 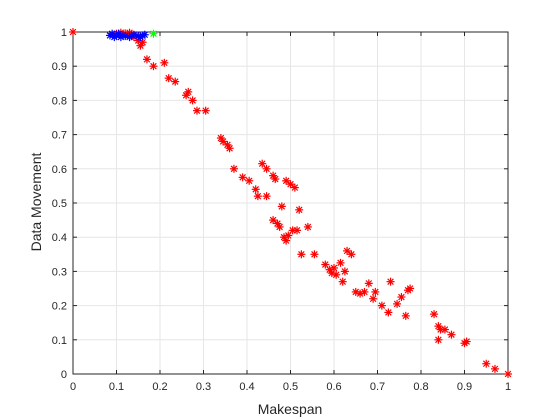 I want to click on y-tick-label: 0.1, so click(x=59, y=341).